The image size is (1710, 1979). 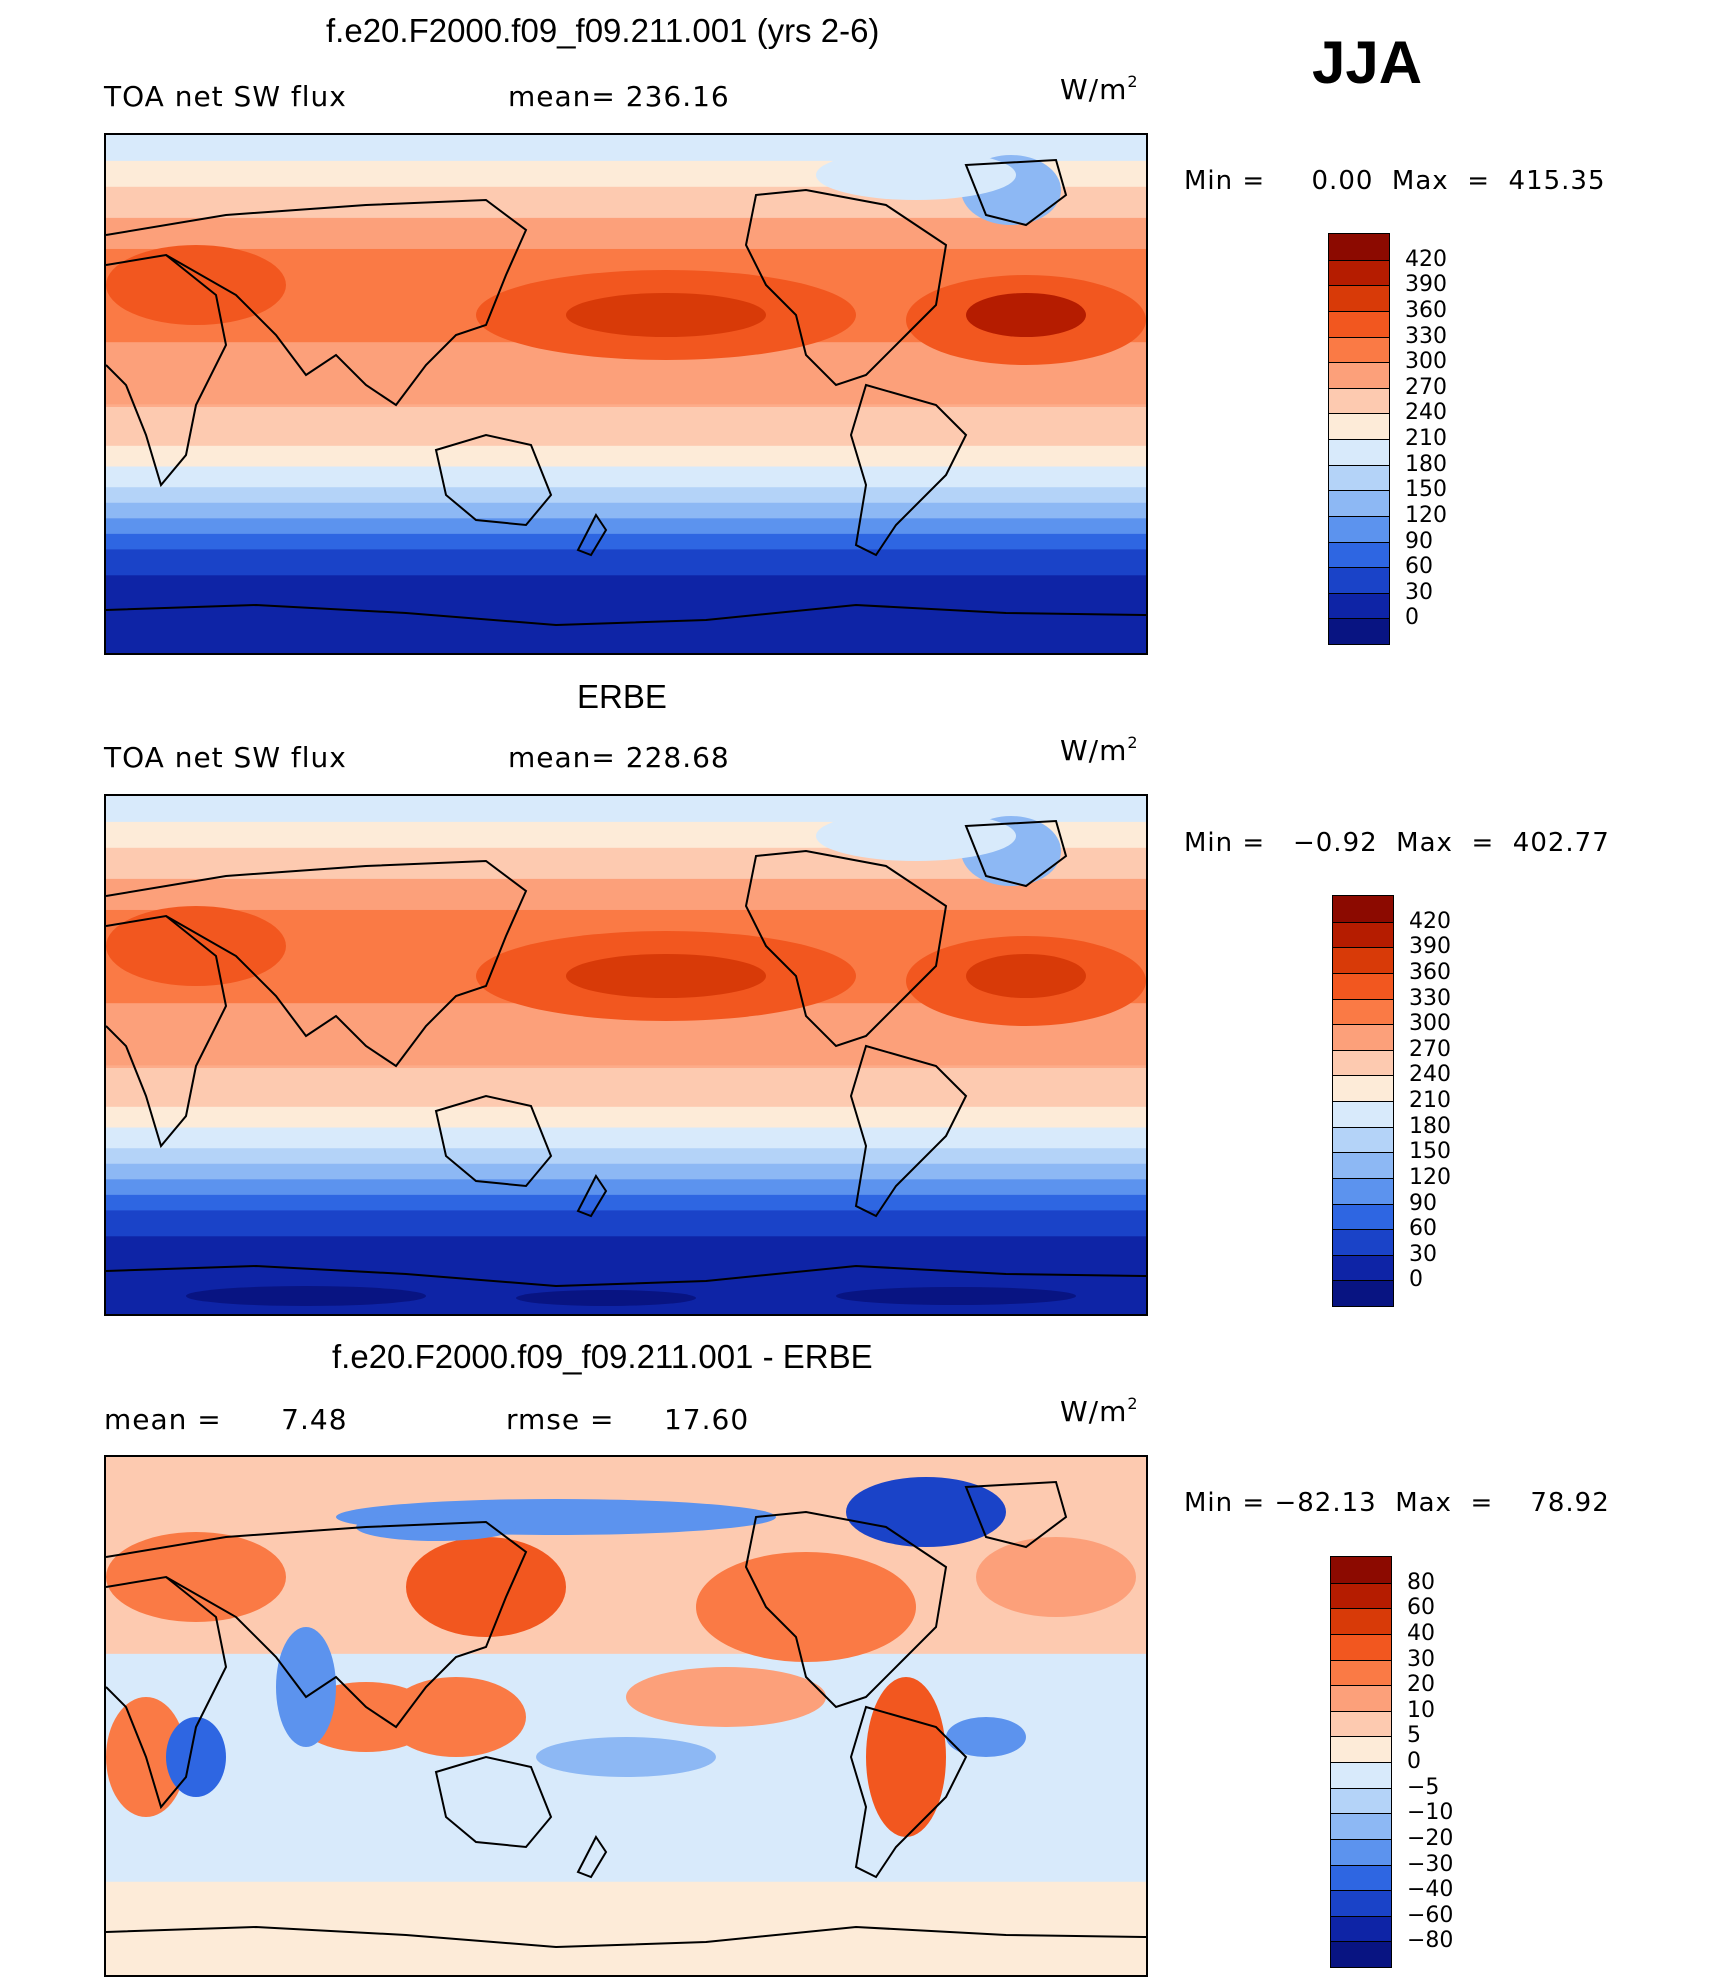 I want to click on colorbar-tick-label: 5, so click(x=1414, y=1736).